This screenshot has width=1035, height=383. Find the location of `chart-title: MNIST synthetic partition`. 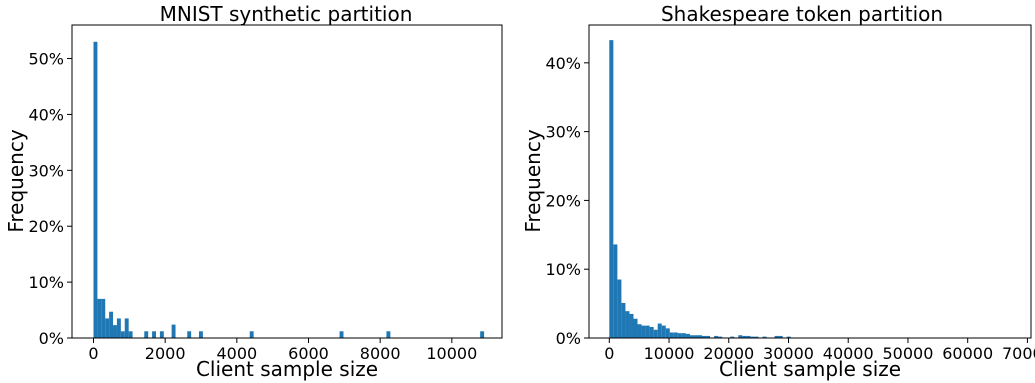

chart-title: MNIST synthetic partition is located at coordinates (286, 14).